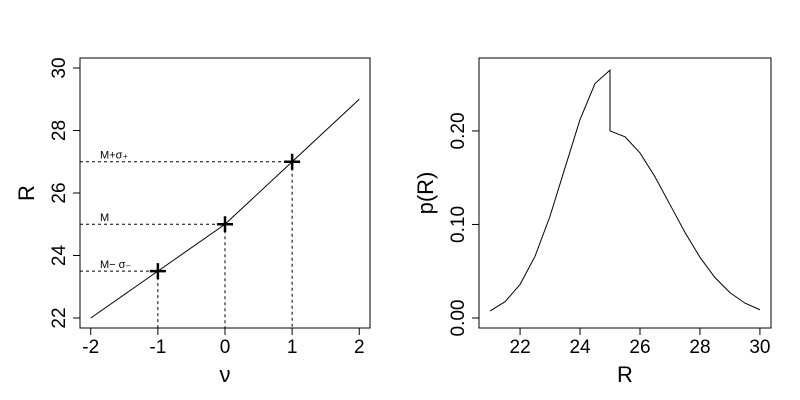 The width and height of the screenshot is (800, 400). I want to click on y-tick-label: 0.10, so click(458, 224).